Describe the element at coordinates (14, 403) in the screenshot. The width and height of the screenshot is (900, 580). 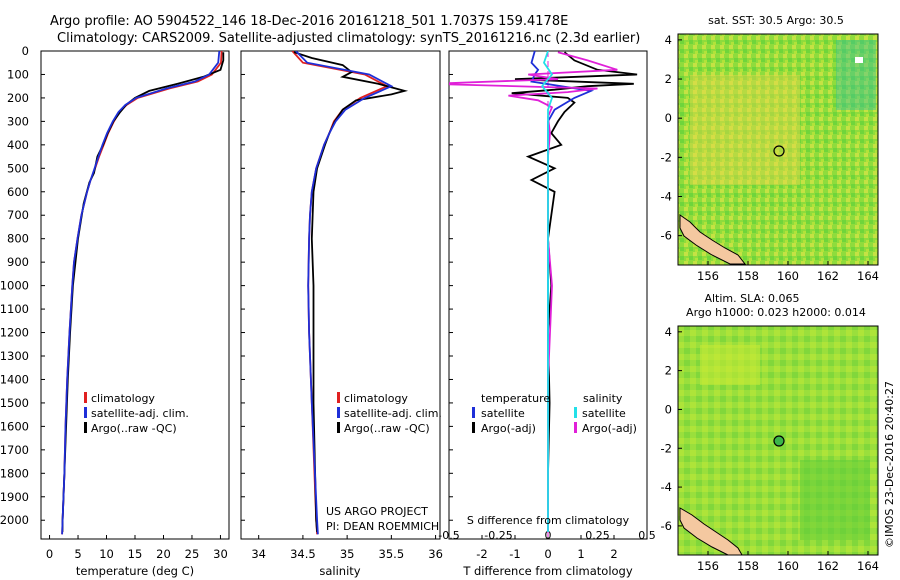
I see `depth-tick-label: 1500` at that location.